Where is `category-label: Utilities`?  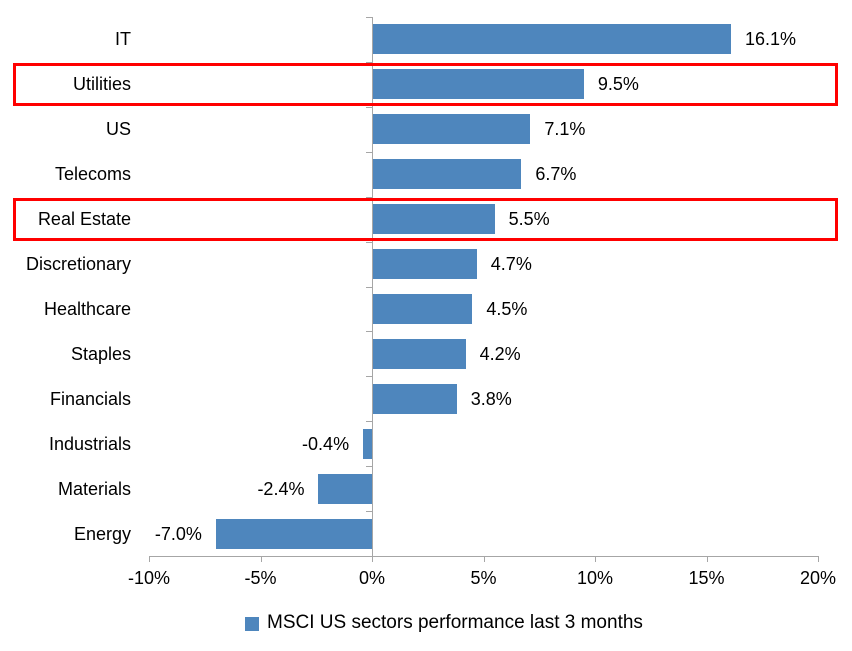 category-label: Utilities is located at coordinates (101, 84).